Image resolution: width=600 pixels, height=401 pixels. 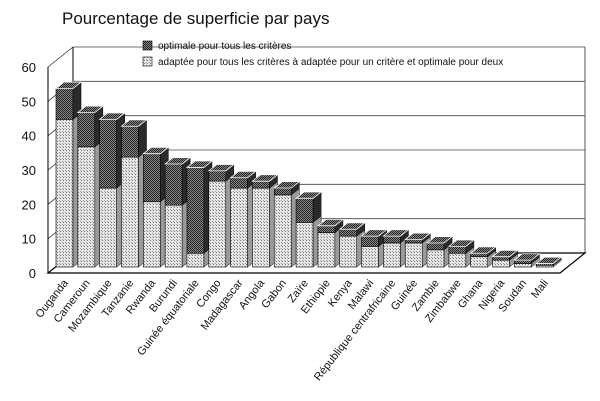 I want to click on y-tick-label: 30, so click(x=29, y=170).